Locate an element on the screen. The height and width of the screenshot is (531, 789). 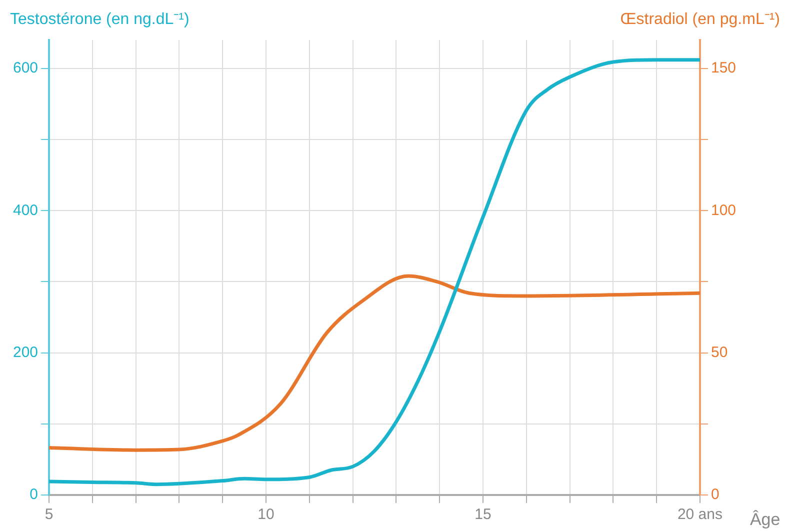
x-tick-label: 5 is located at coordinates (49, 515).